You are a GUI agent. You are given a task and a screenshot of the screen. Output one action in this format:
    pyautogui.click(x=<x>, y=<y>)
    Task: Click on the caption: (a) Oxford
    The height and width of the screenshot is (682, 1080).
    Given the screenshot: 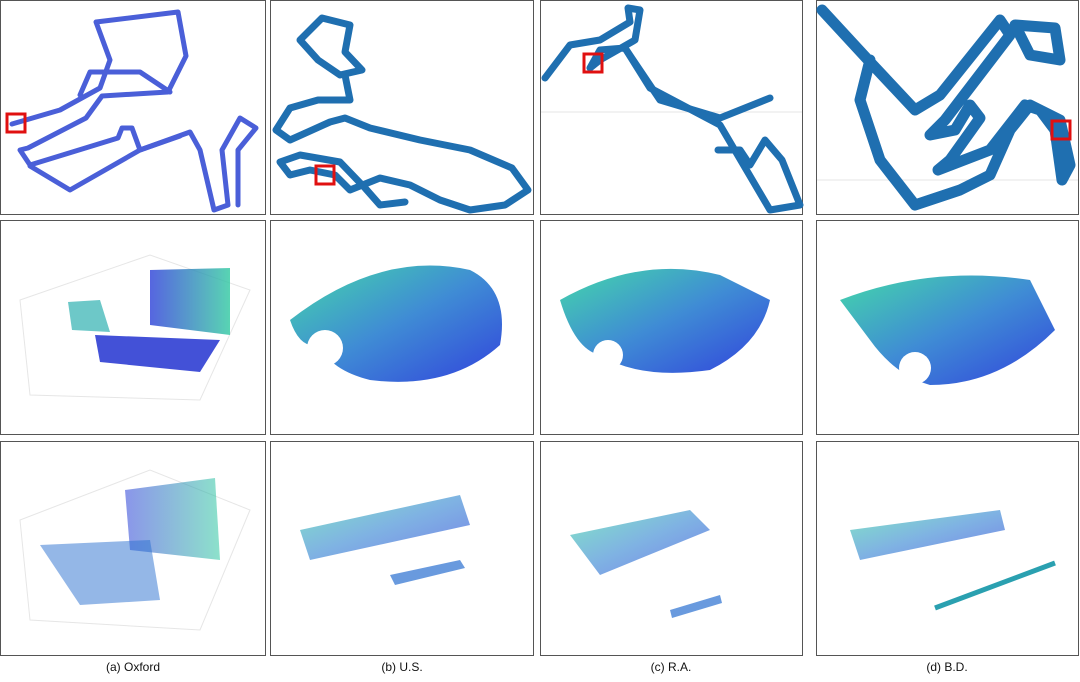 What is the action you would take?
    pyautogui.click(x=133, y=667)
    